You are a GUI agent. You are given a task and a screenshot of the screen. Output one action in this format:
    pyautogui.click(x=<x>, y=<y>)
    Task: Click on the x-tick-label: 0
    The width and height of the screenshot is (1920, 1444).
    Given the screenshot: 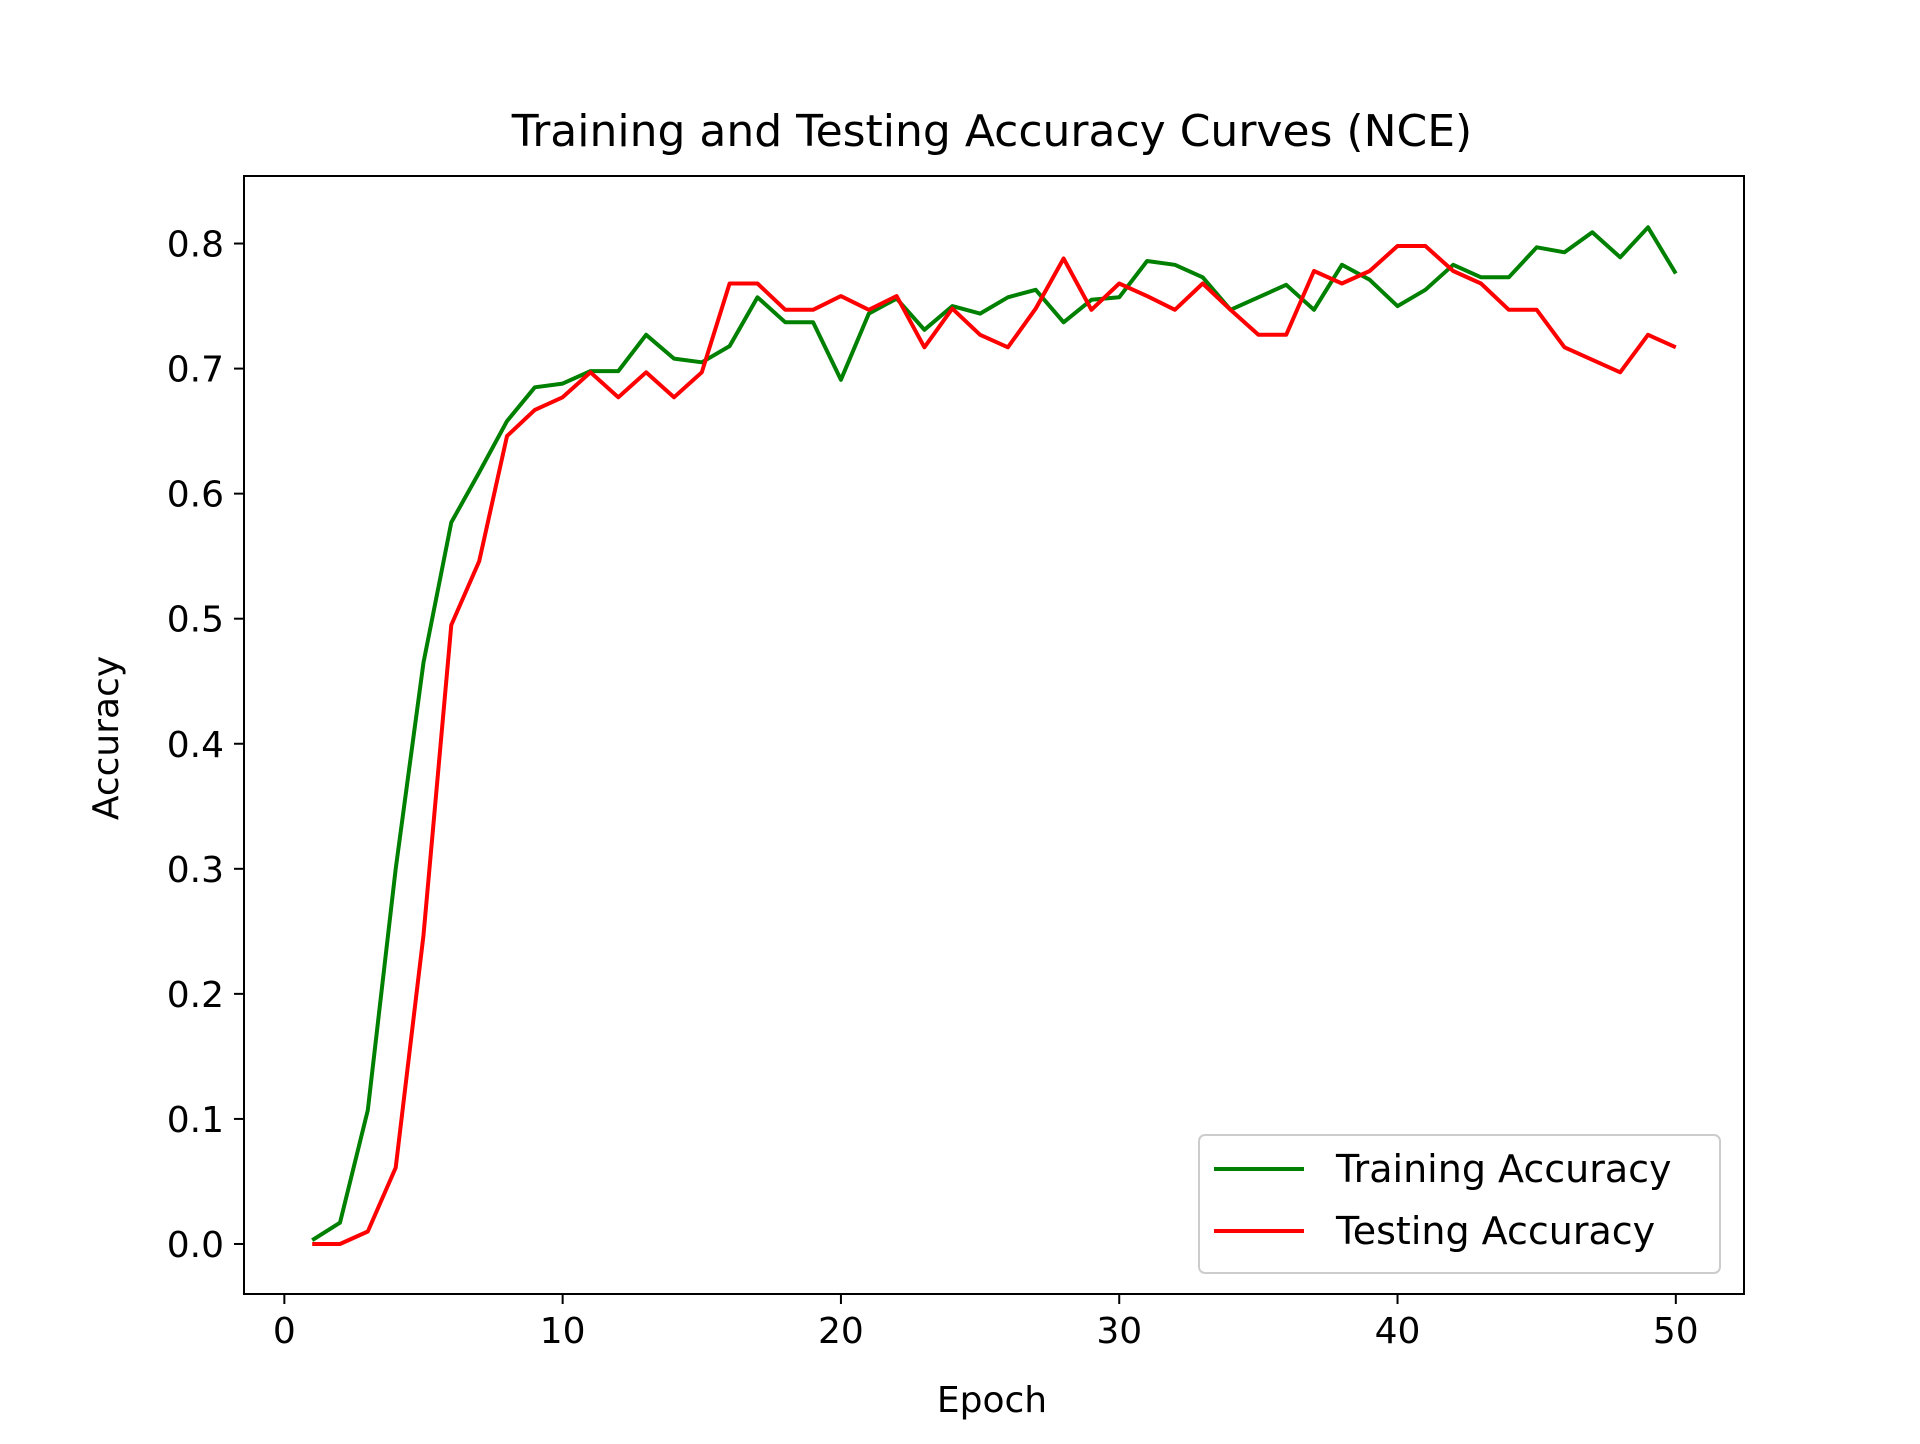 What is the action you would take?
    pyautogui.click(x=284, y=1331)
    